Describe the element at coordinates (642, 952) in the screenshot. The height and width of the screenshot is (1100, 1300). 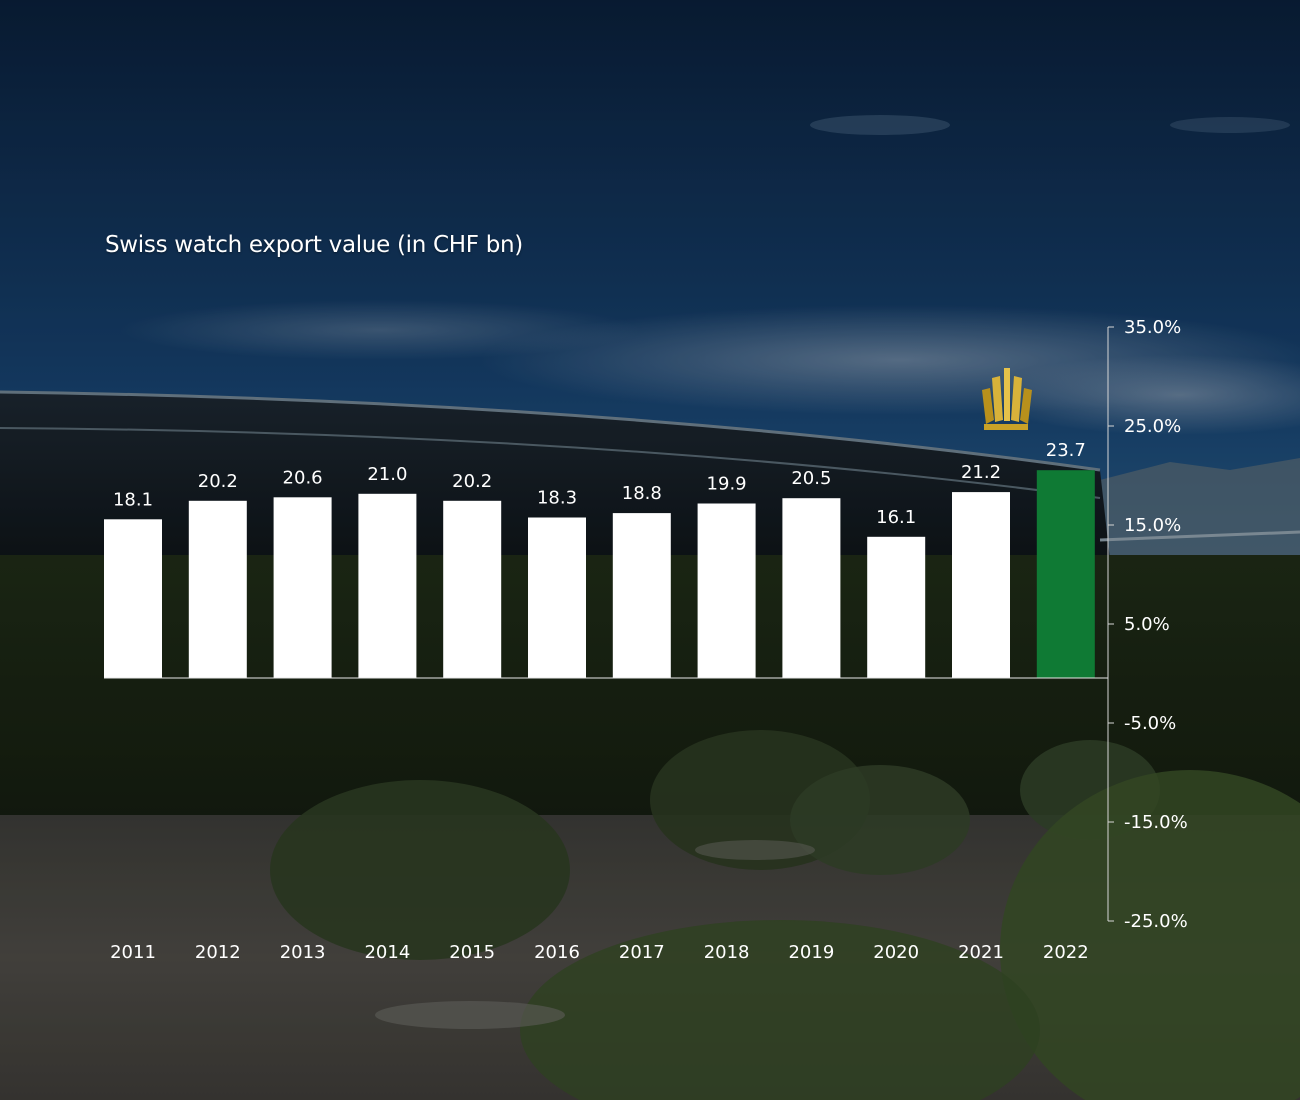
I see `x-tick-label-2017: 2017` at that location.